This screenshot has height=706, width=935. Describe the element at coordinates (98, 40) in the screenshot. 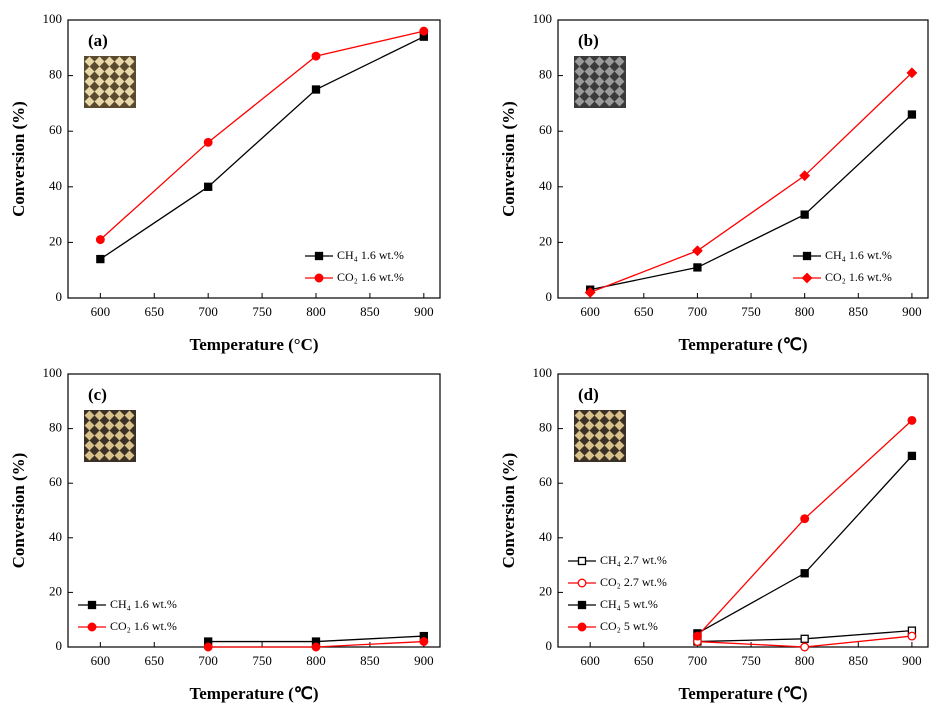

I see `panel-label: (a)` at that location.